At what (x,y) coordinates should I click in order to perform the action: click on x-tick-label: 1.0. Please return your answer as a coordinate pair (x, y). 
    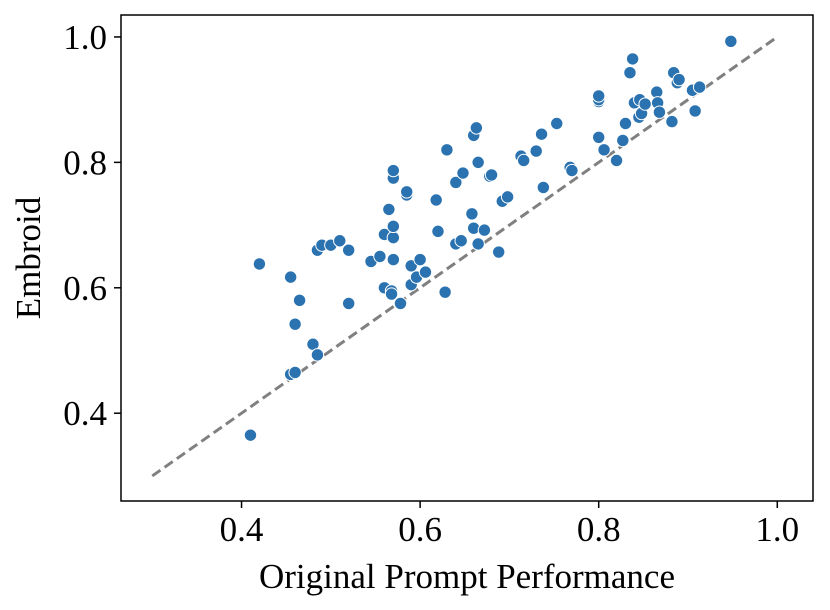
    Looking at the image, I should click on (777, 529).